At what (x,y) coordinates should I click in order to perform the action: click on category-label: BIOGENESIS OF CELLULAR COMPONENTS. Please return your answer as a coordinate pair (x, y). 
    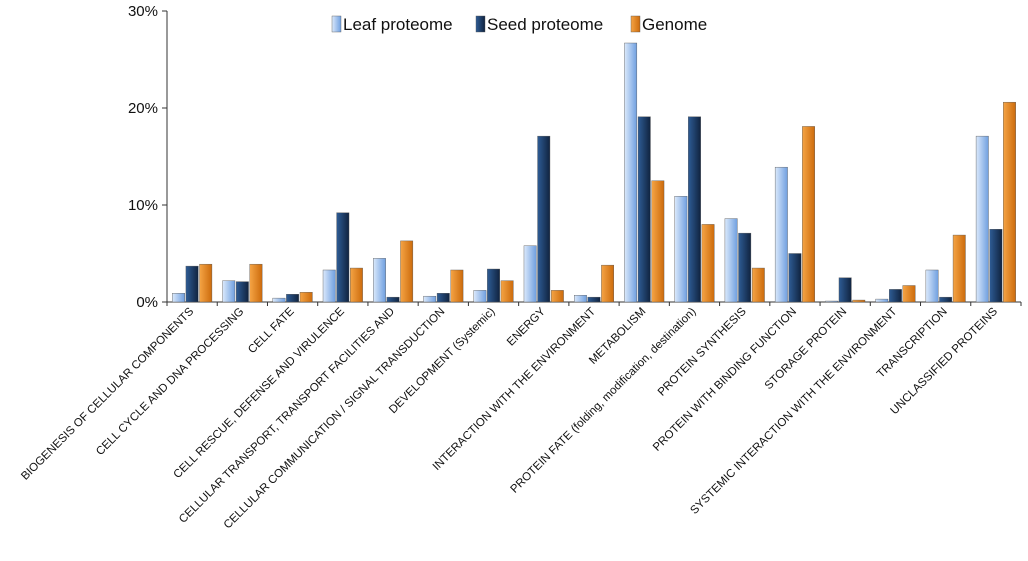
    Looking at the image, I should click on (107, 393).